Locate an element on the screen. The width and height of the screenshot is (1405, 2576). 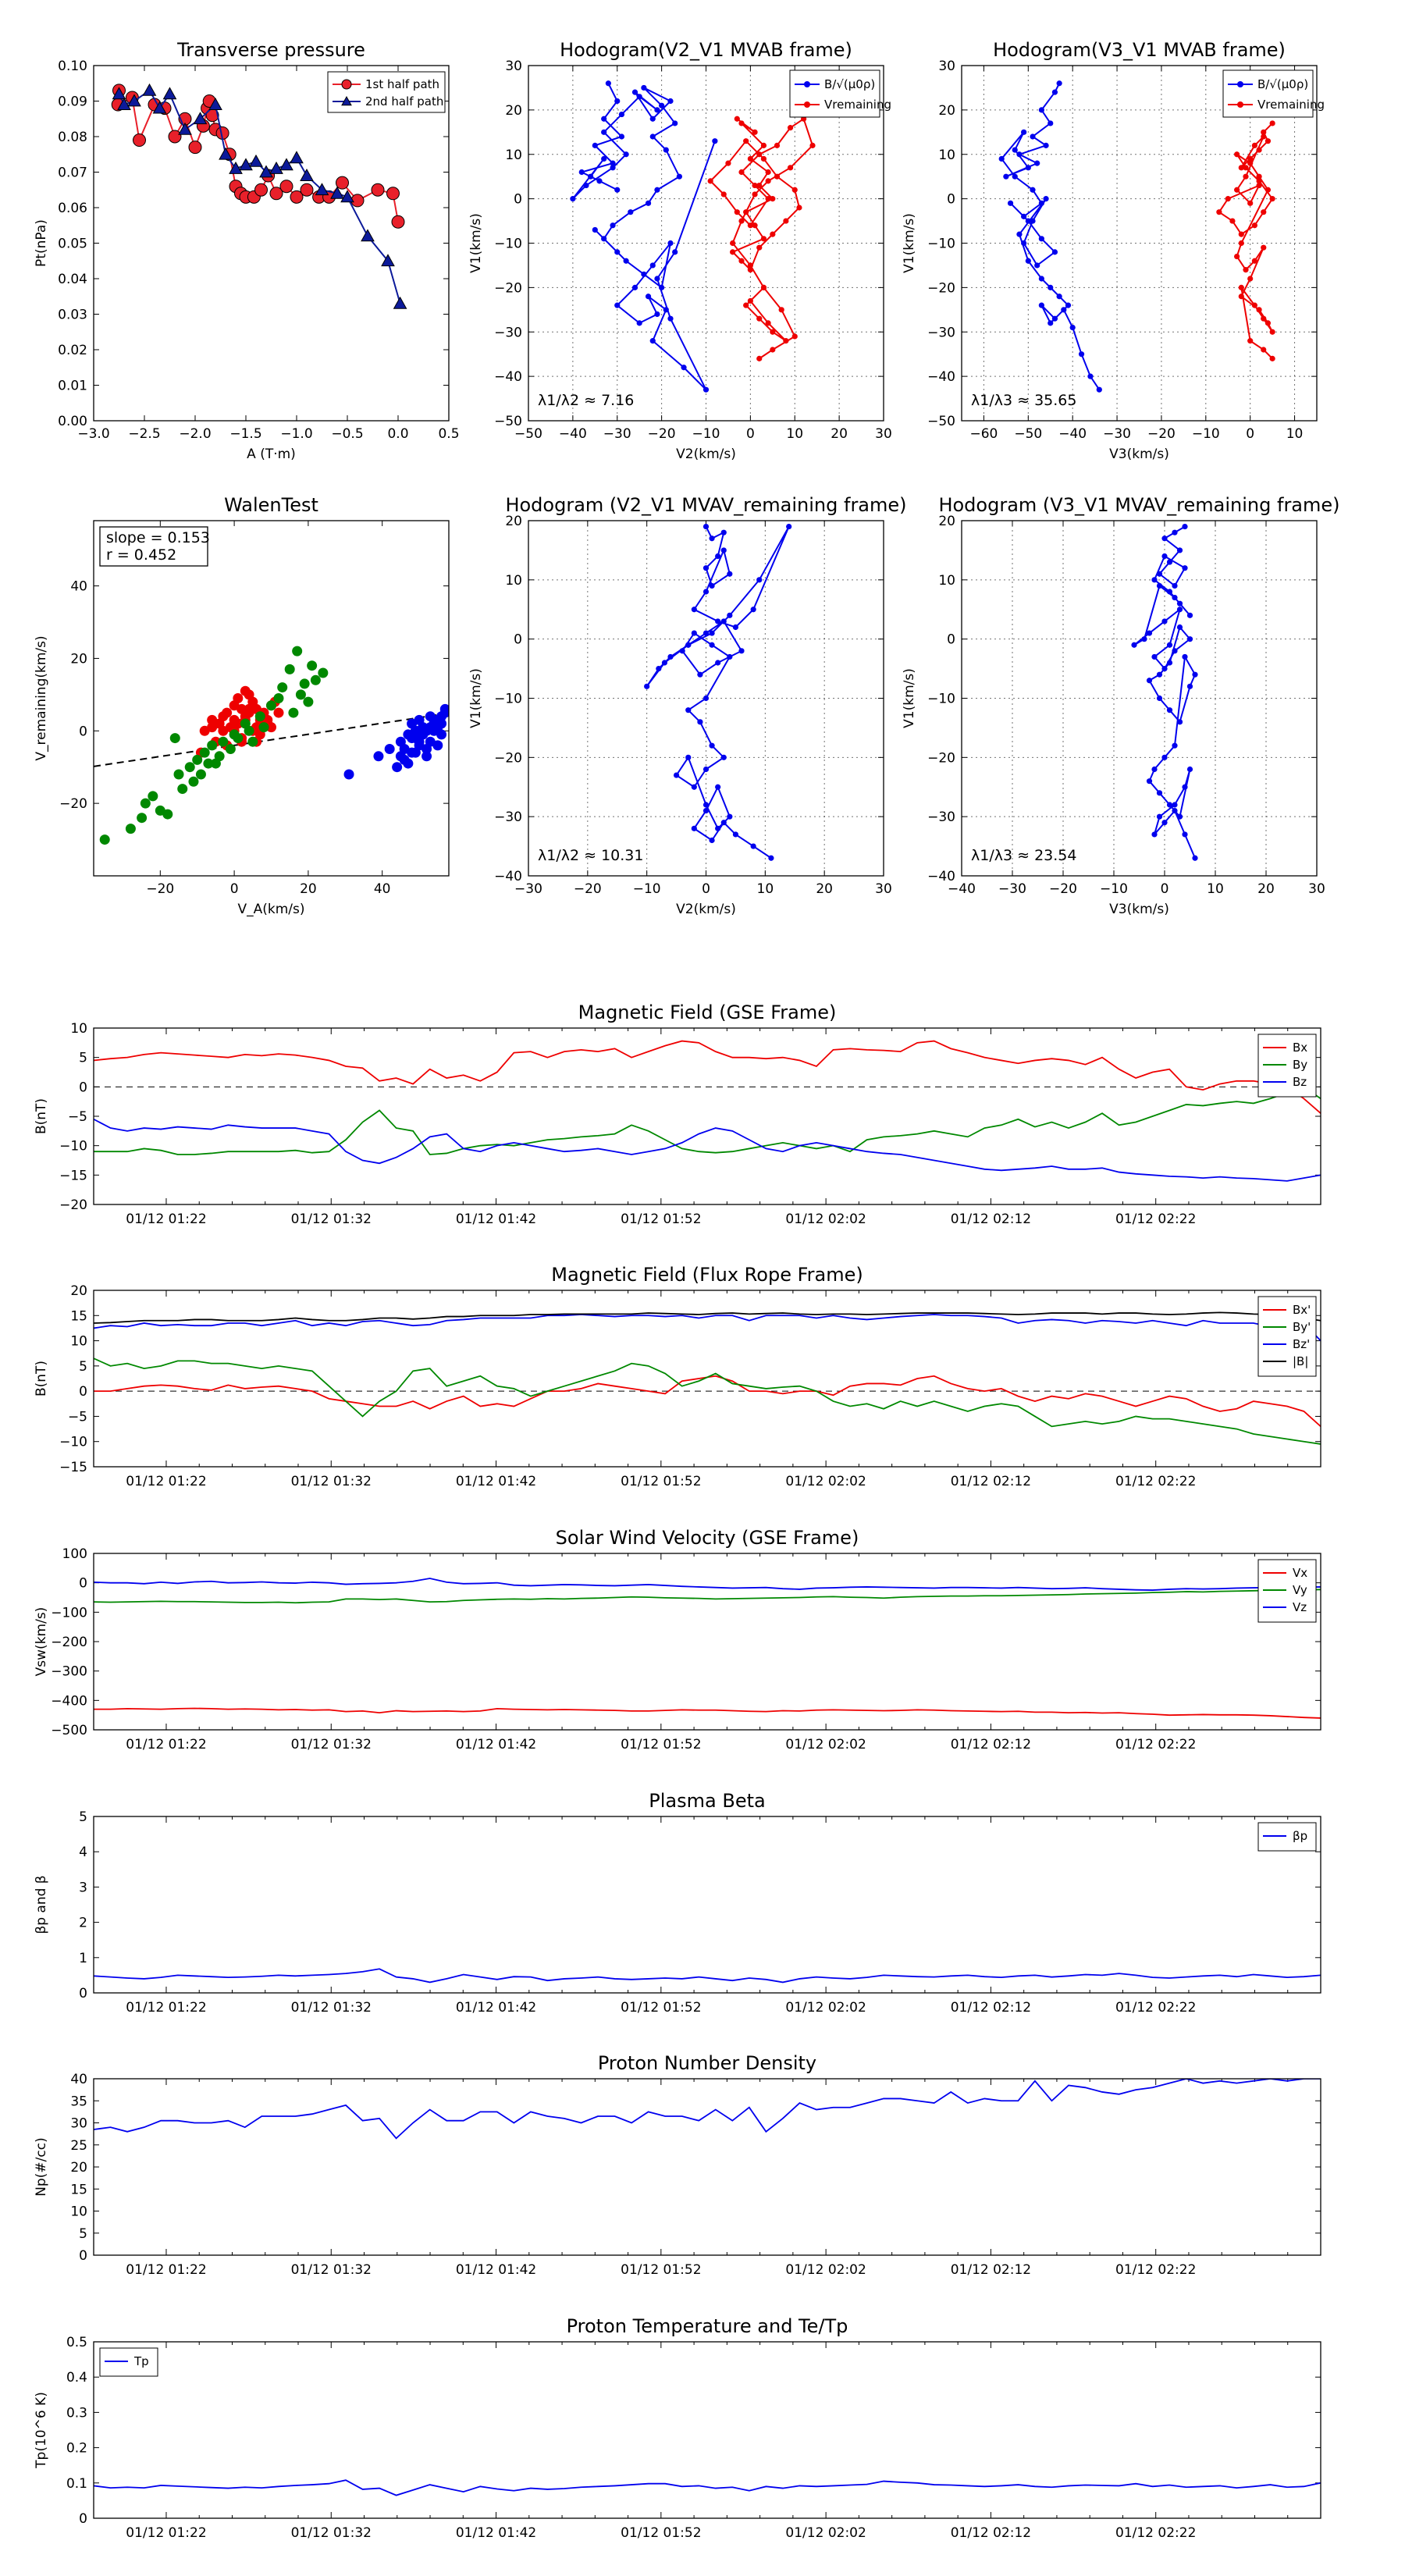
y-tick-label: 15 is located at coordinates (78, 2189).